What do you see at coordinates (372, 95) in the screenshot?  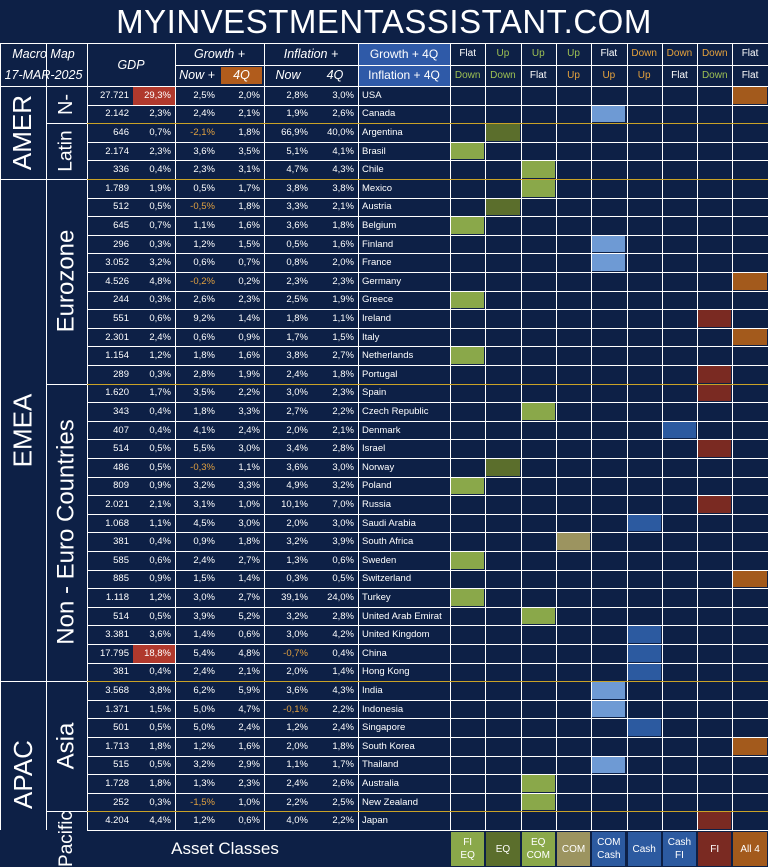 I see `country-name: USA` at bounding box center [372, 95].